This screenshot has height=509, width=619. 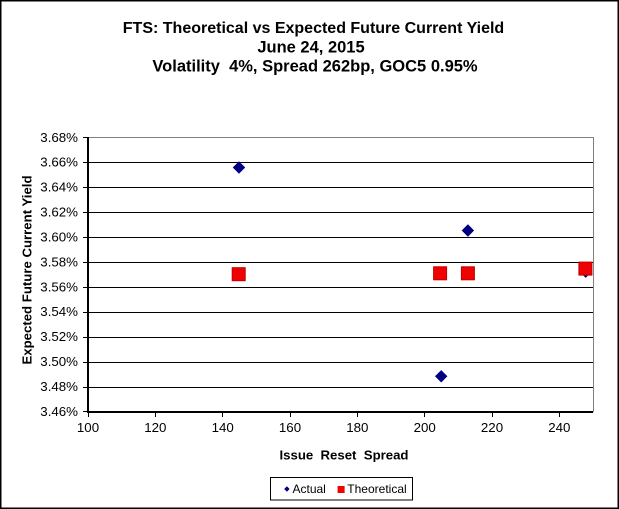 I want to click on svg-text: 3.52%, so click(x=59, y=336).